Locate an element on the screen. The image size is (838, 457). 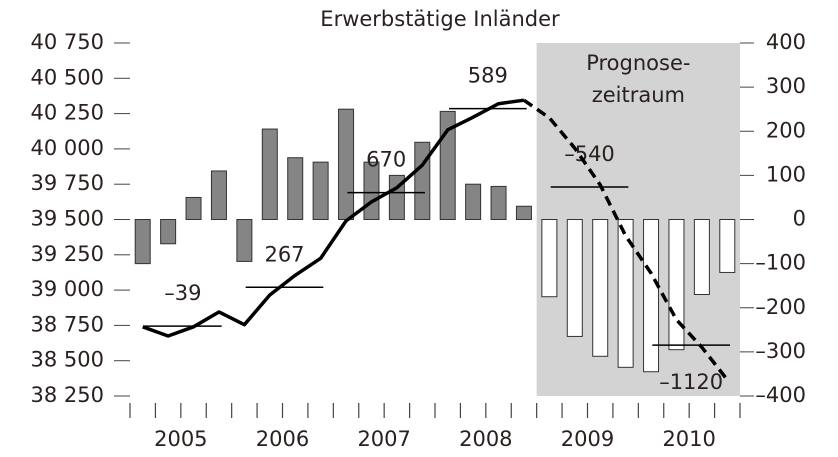
x-tick-label: 2009 is located at coordinates (587, 439).